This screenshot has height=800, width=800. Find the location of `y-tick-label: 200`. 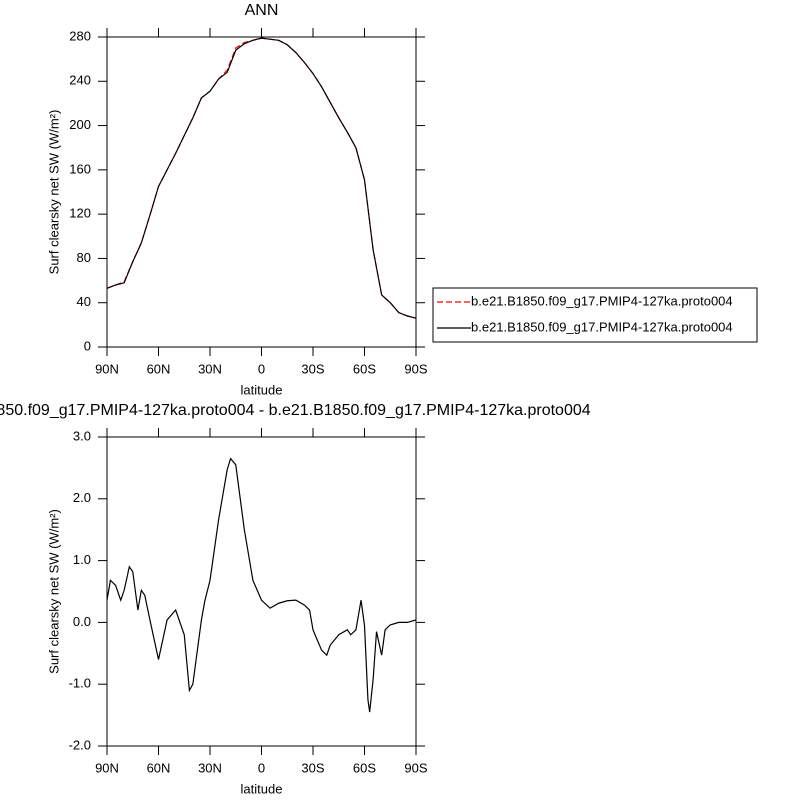

y-tick-label: 200 is located at coordinates (80, 124).